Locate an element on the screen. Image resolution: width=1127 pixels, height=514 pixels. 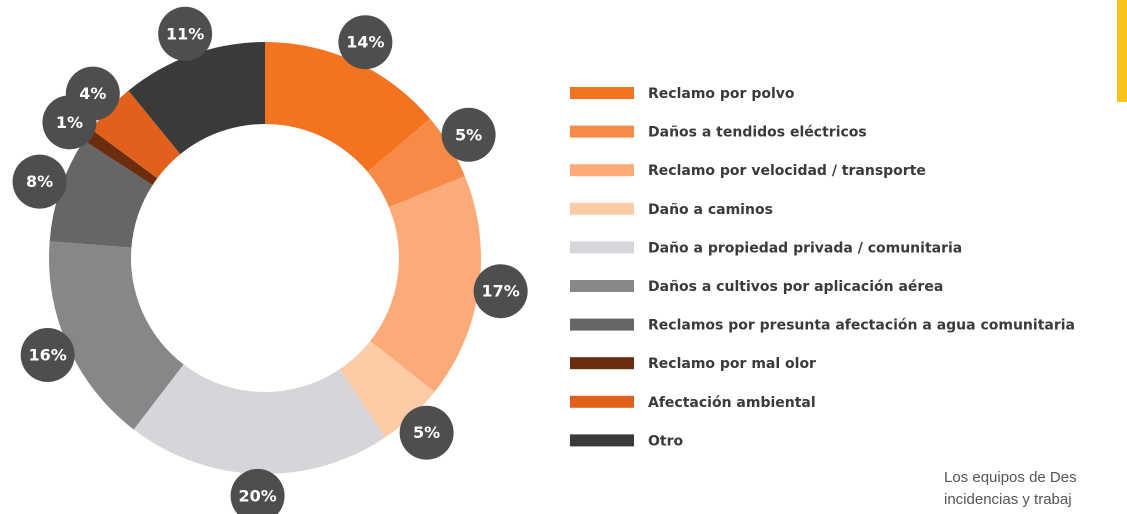
legend-label: Afectación ambiental is located at coordinates (732, 403).